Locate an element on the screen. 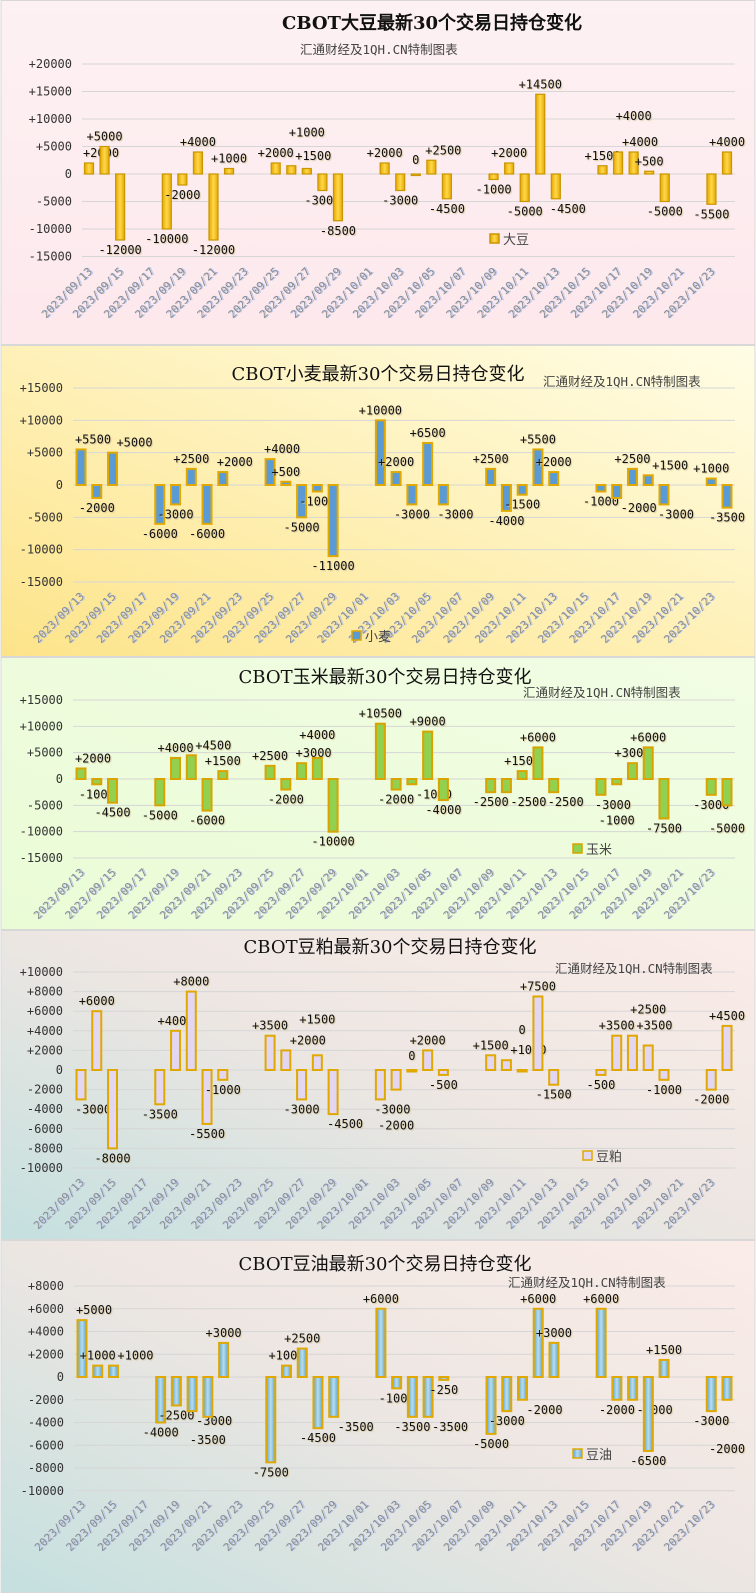  legend: 豆油 is located at coordinates (592, 1455).